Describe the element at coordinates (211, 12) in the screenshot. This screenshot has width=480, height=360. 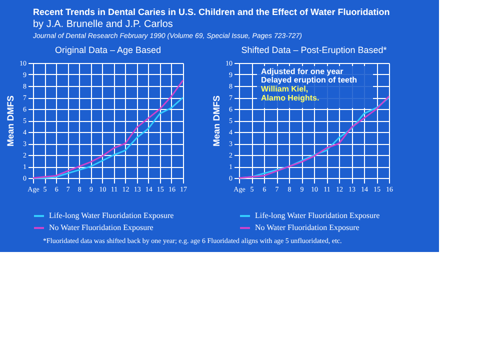
I see `text: Recent Trends in Dental Caries in U.S. Children and the Effect of Water Fluoridation` at that location.